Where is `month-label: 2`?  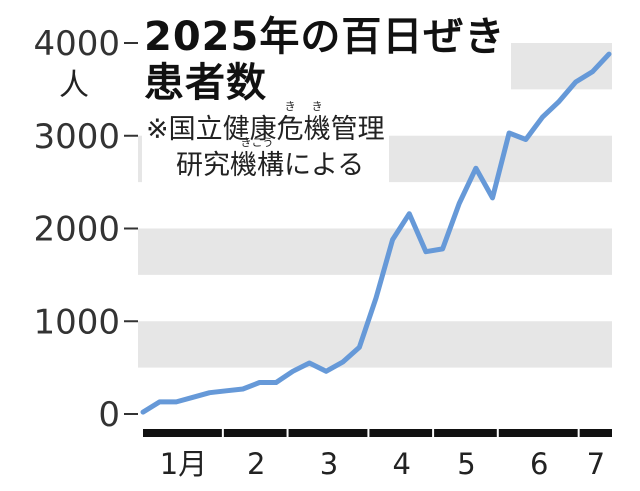
month-label: 2 is located at coordinates (256, 464).